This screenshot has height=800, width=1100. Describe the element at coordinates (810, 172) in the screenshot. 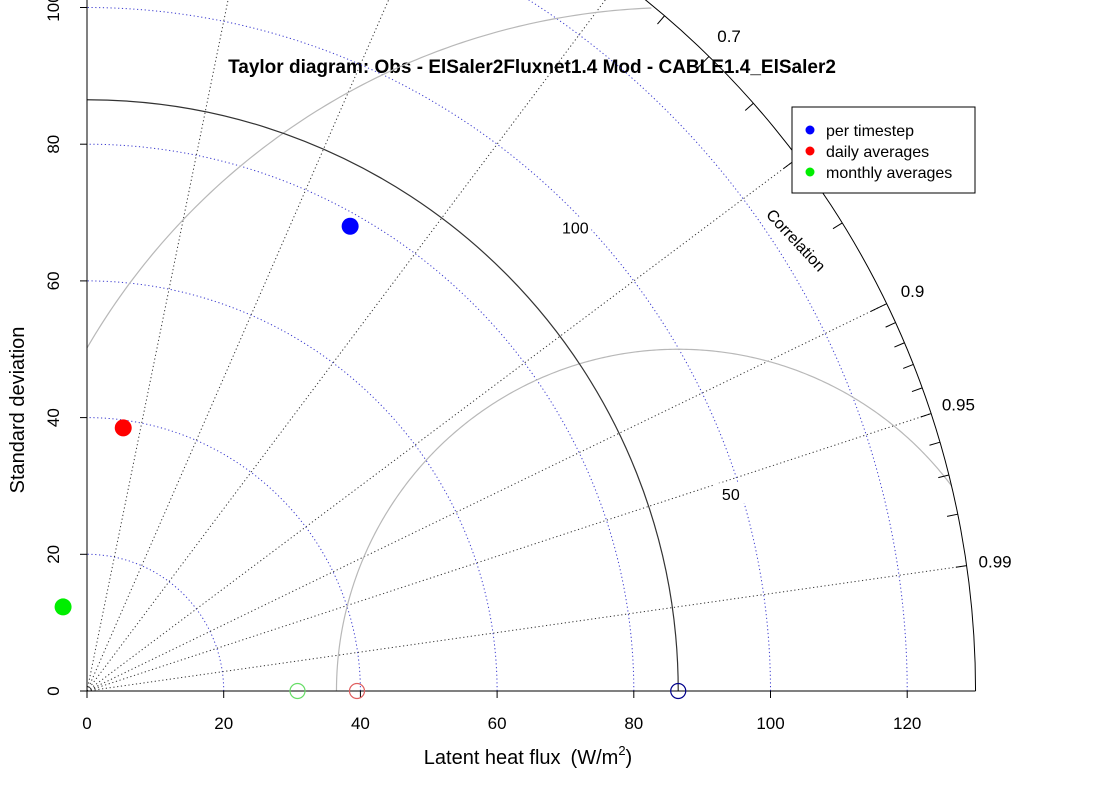

I see `legend-marker-monthly-averages` at that location.